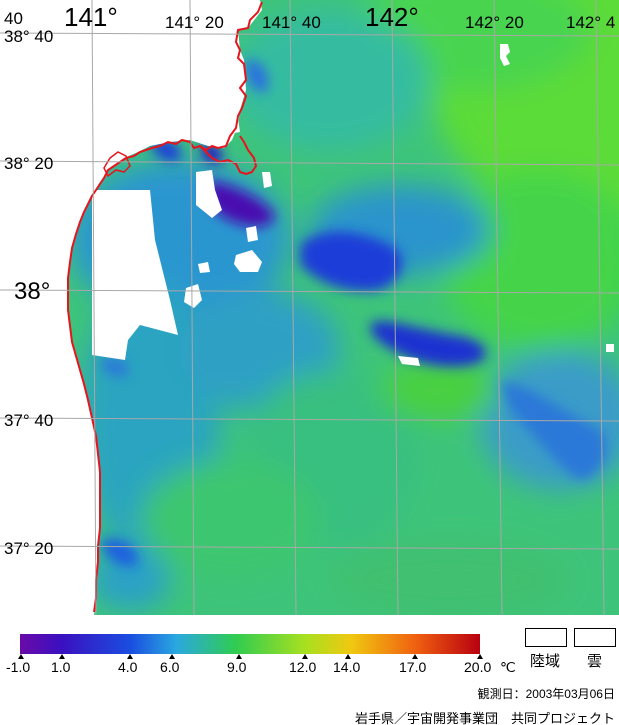 The height and width of the screenshot is (725, 619). Describe the element at coordinates (13, 18) in the screenshot. I see `lon-label-140-40: 40` at that location.